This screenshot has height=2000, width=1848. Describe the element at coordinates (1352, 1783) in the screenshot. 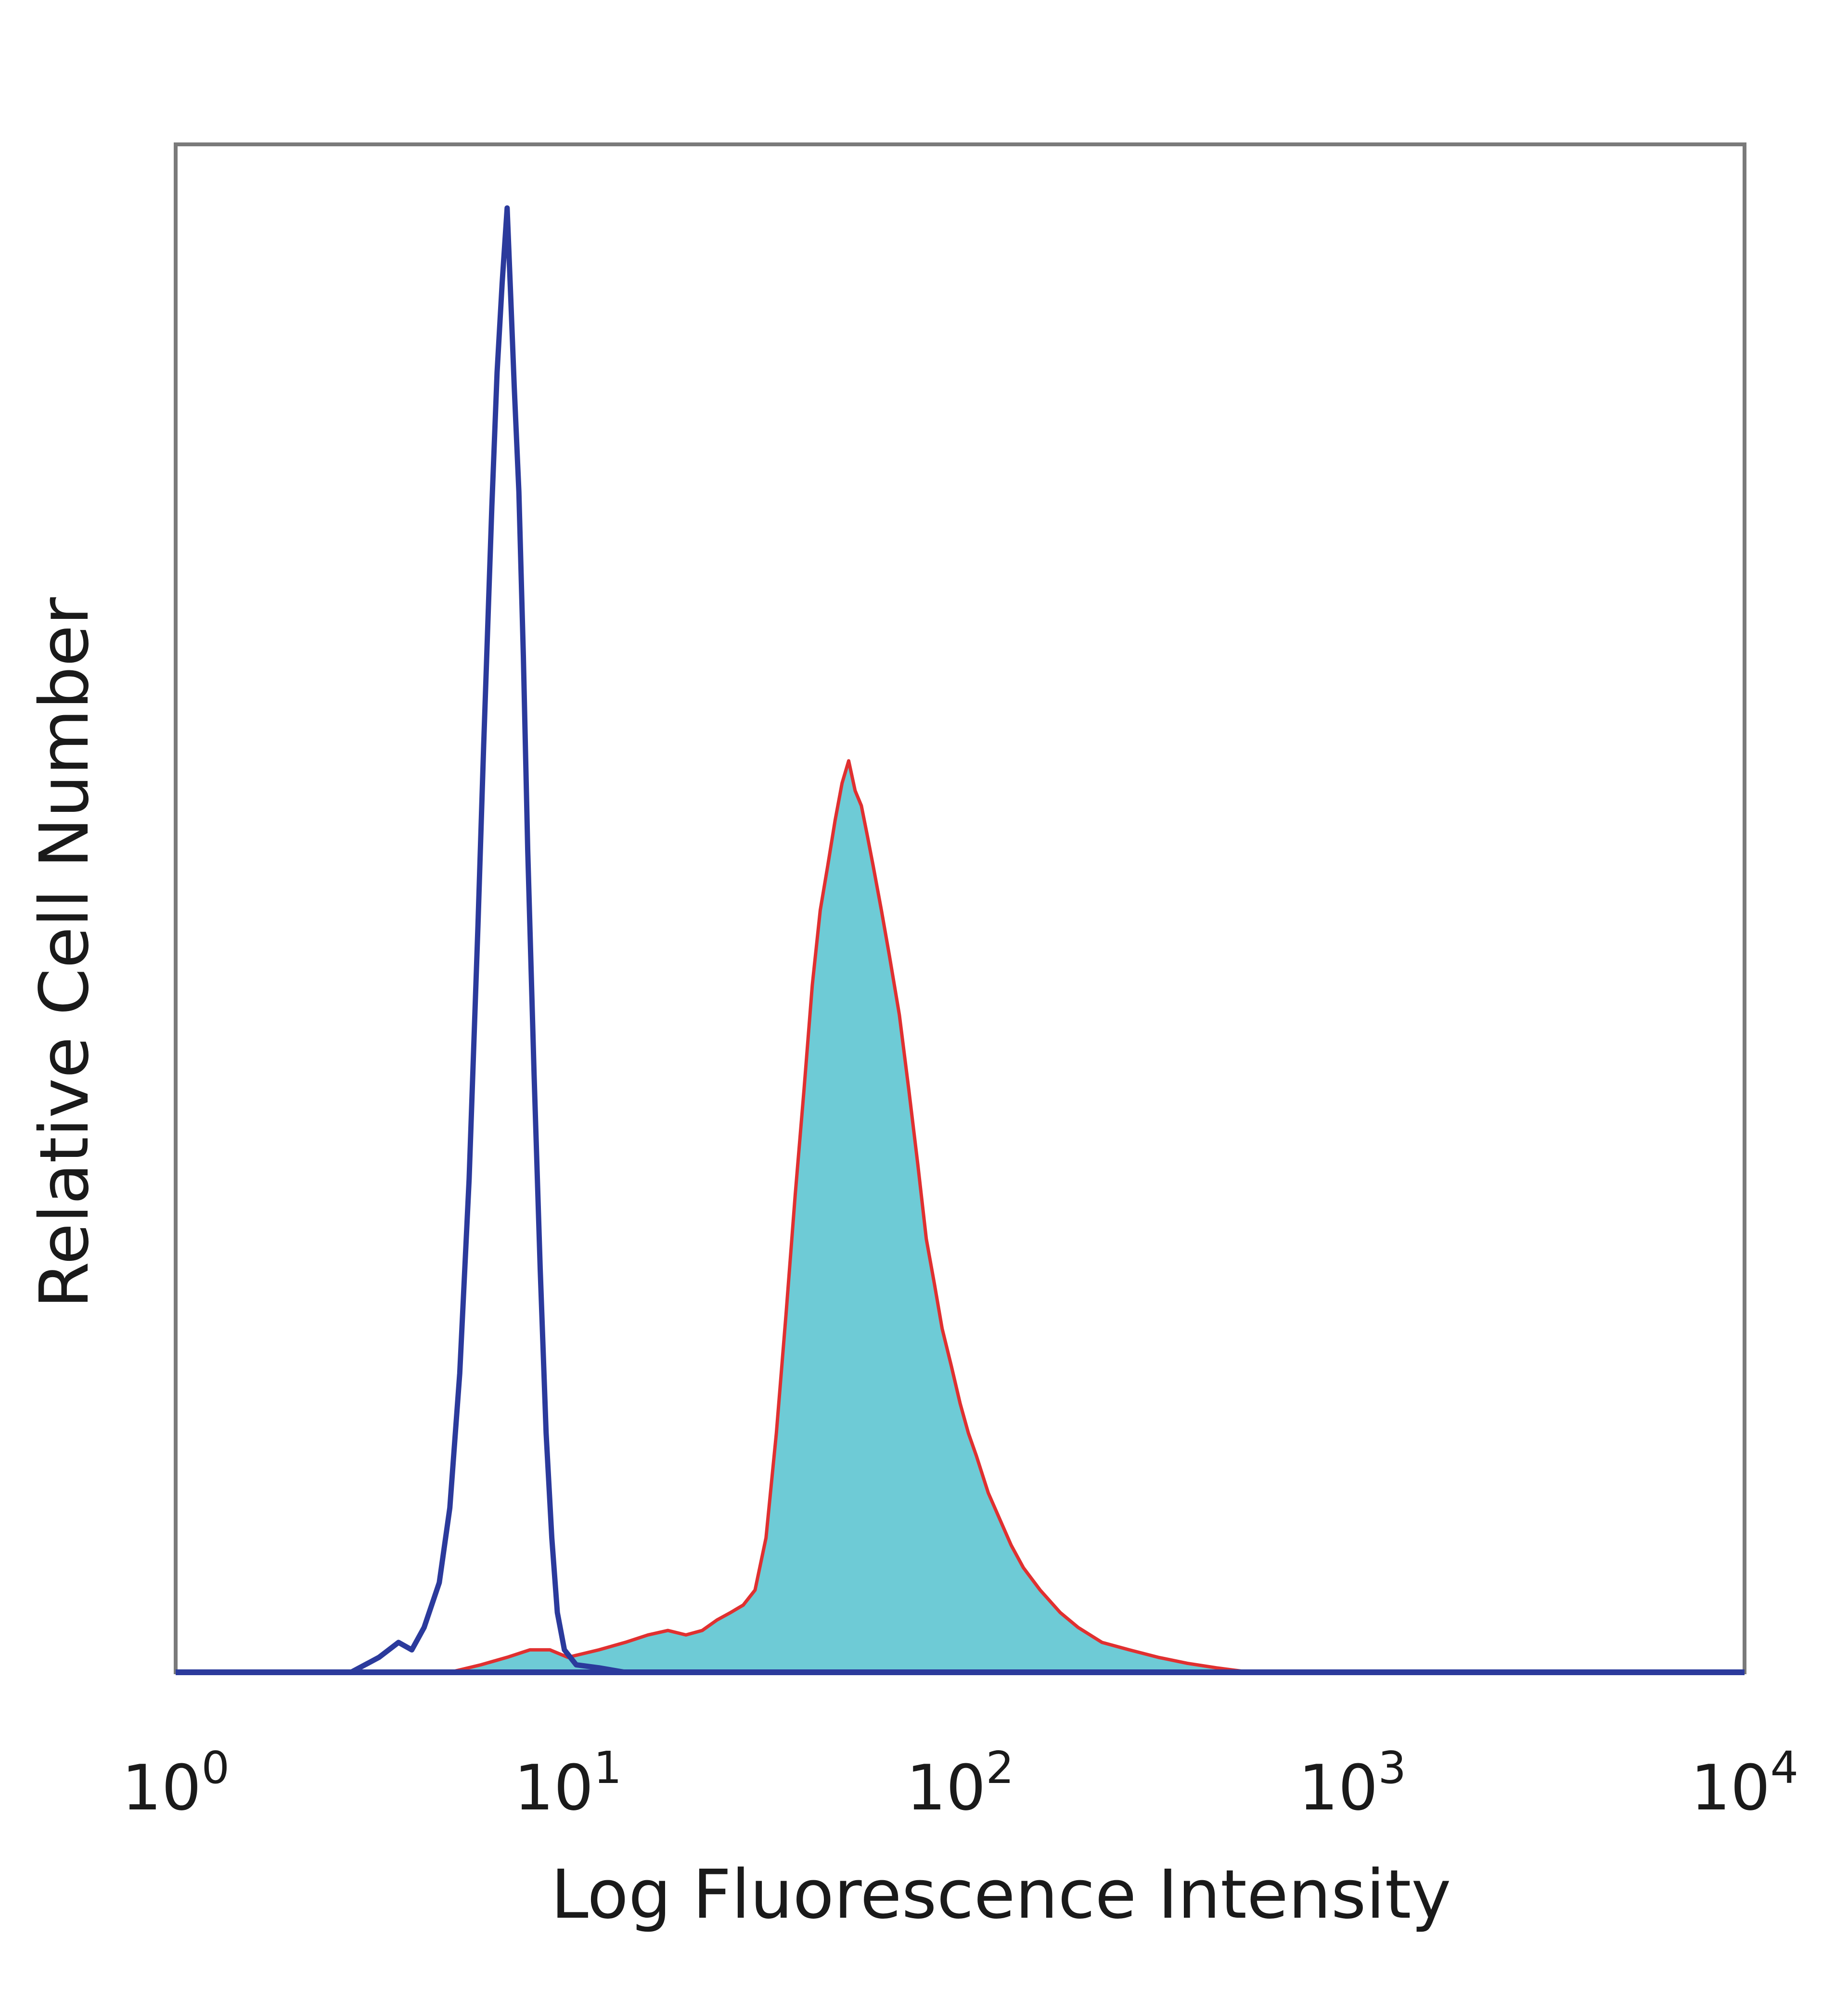

I see `x-tick-label: 10³` at that location.